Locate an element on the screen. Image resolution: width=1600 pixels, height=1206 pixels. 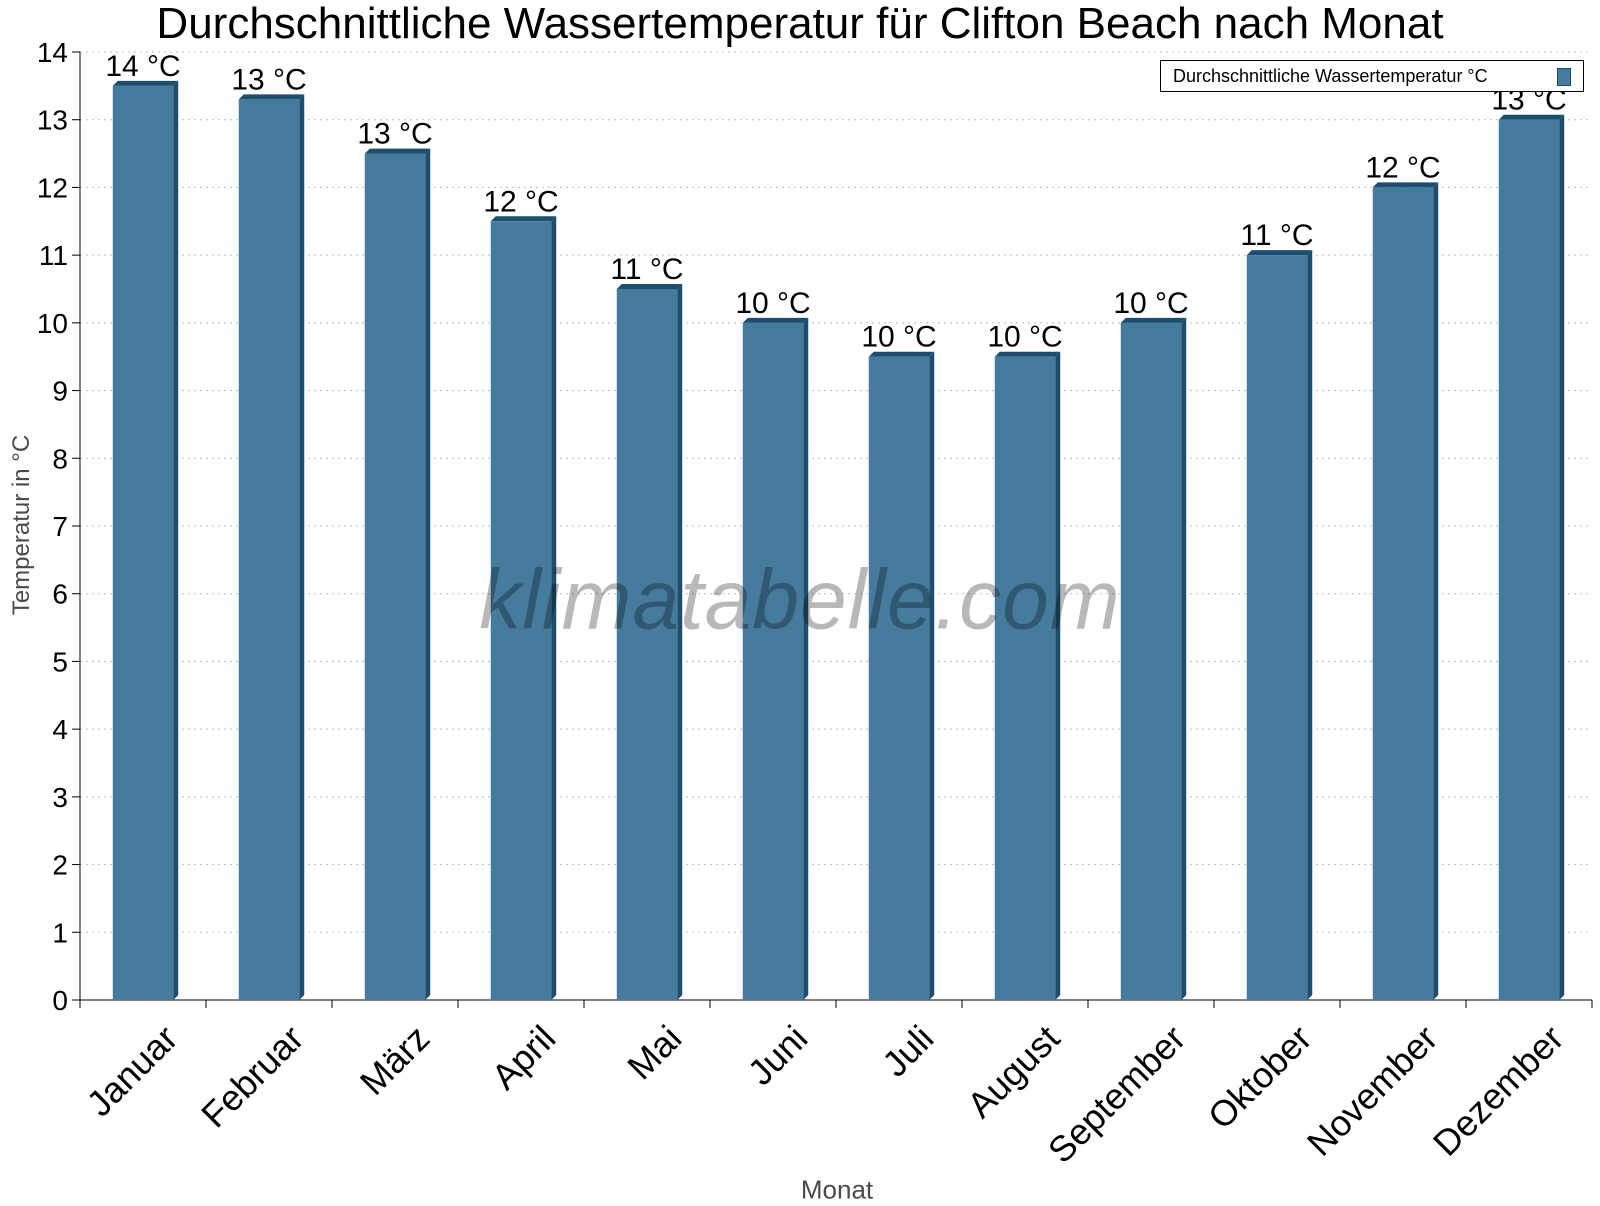
legend: Durchschnittliche Wassertemperatur °C is located at coordinates (1372, 76).